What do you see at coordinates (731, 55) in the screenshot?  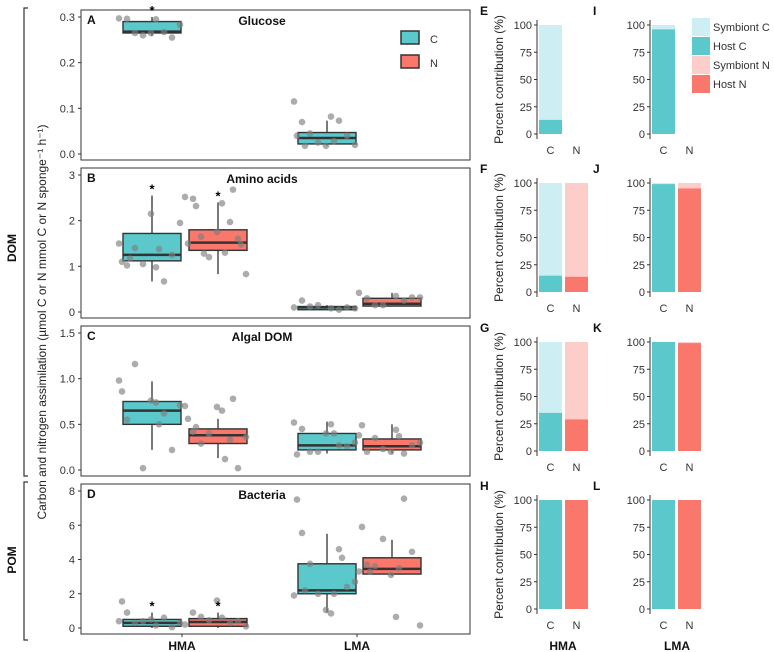 I see `legend-contribution: Symbiont C Host C Symbiont N Host N` at bounding box center [731, 55].